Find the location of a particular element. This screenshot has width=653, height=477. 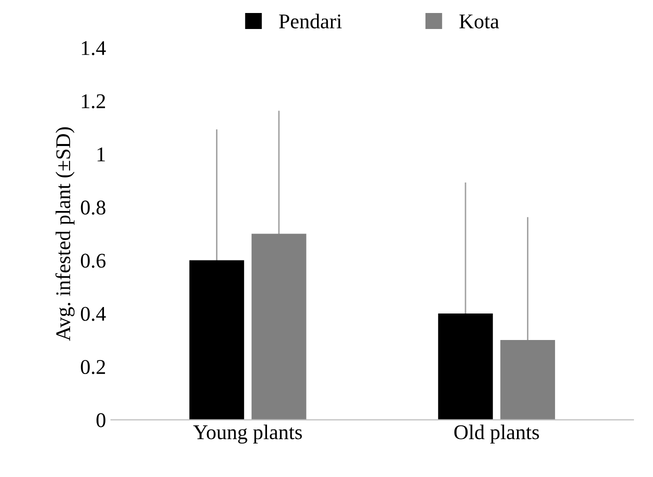

y-tick-label: 0.8 is located at coordinates (93, 207).